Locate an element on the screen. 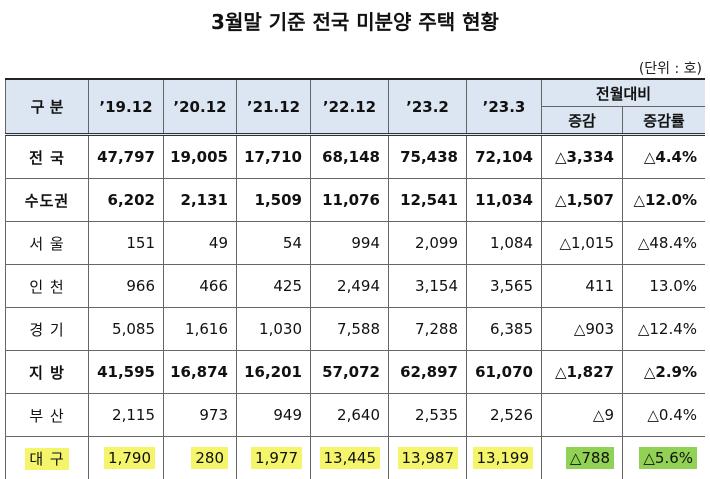 Image resolution: width=710 pixels, height=479 pixels. table-cell: 2,526 is located at coordinates (504, 415).